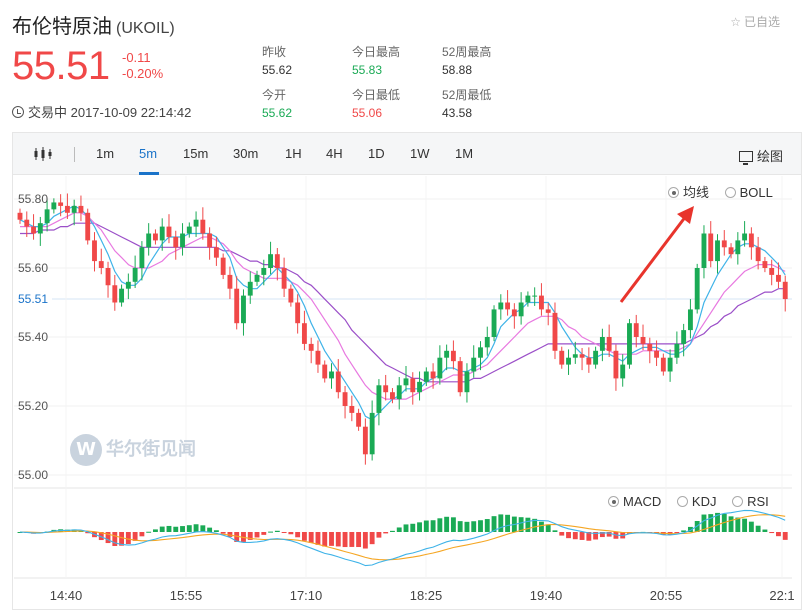 The width and height of the screenshot is (804, 616). Describe the element at coordinates (376, 153) in the screenshot. I see `period-1d: 1D` at that location.